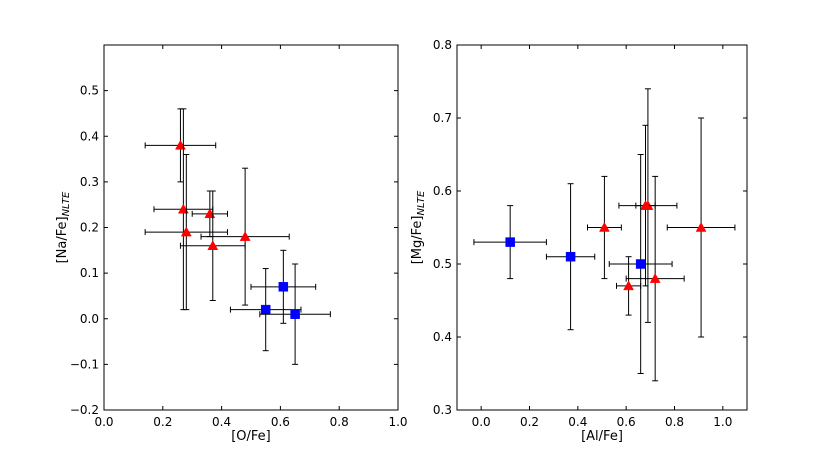  Describe the element at coordinates (577, 422) in the screenshot. I see `right-x-tick-label: 0.4` at that location.